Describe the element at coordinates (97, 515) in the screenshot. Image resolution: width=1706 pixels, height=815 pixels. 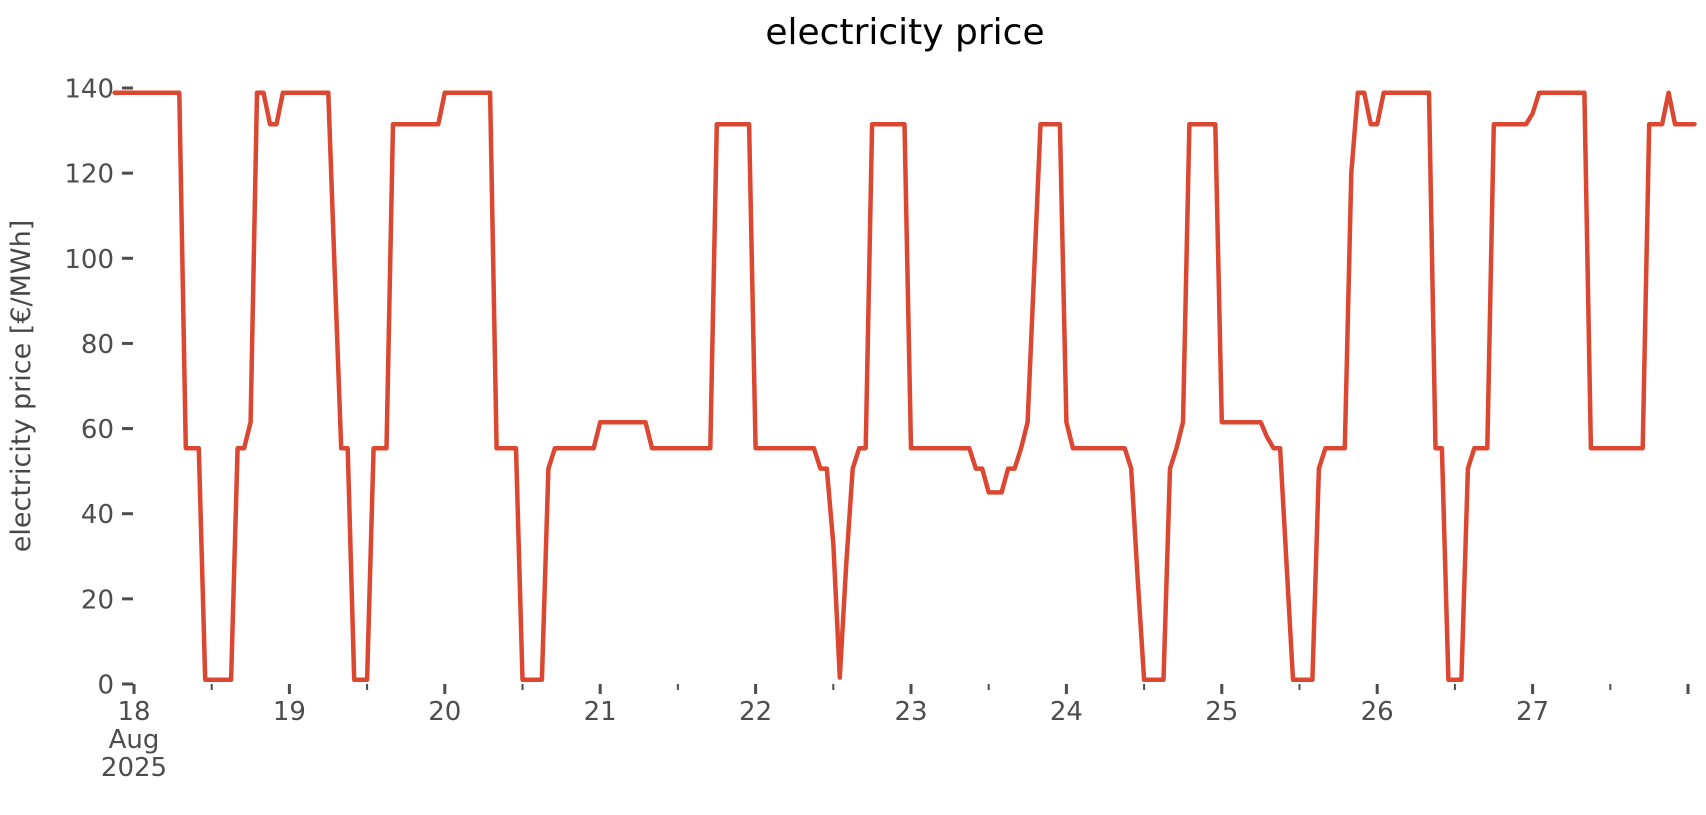
I see `y-tick-label: 40` at that location.